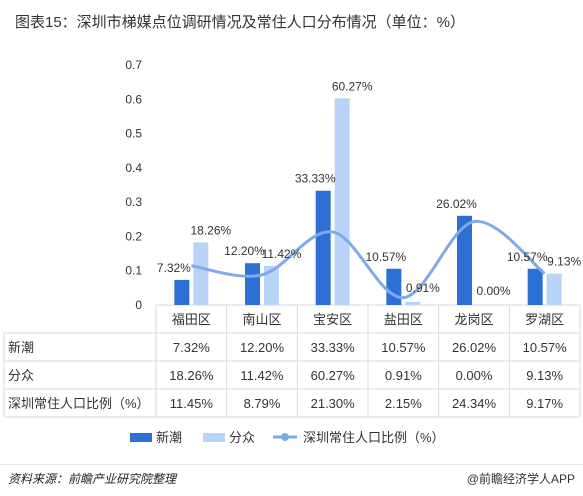 The width and height of the screenshot is (583, 496). I want to click on footer-divider, so click(291, 464).